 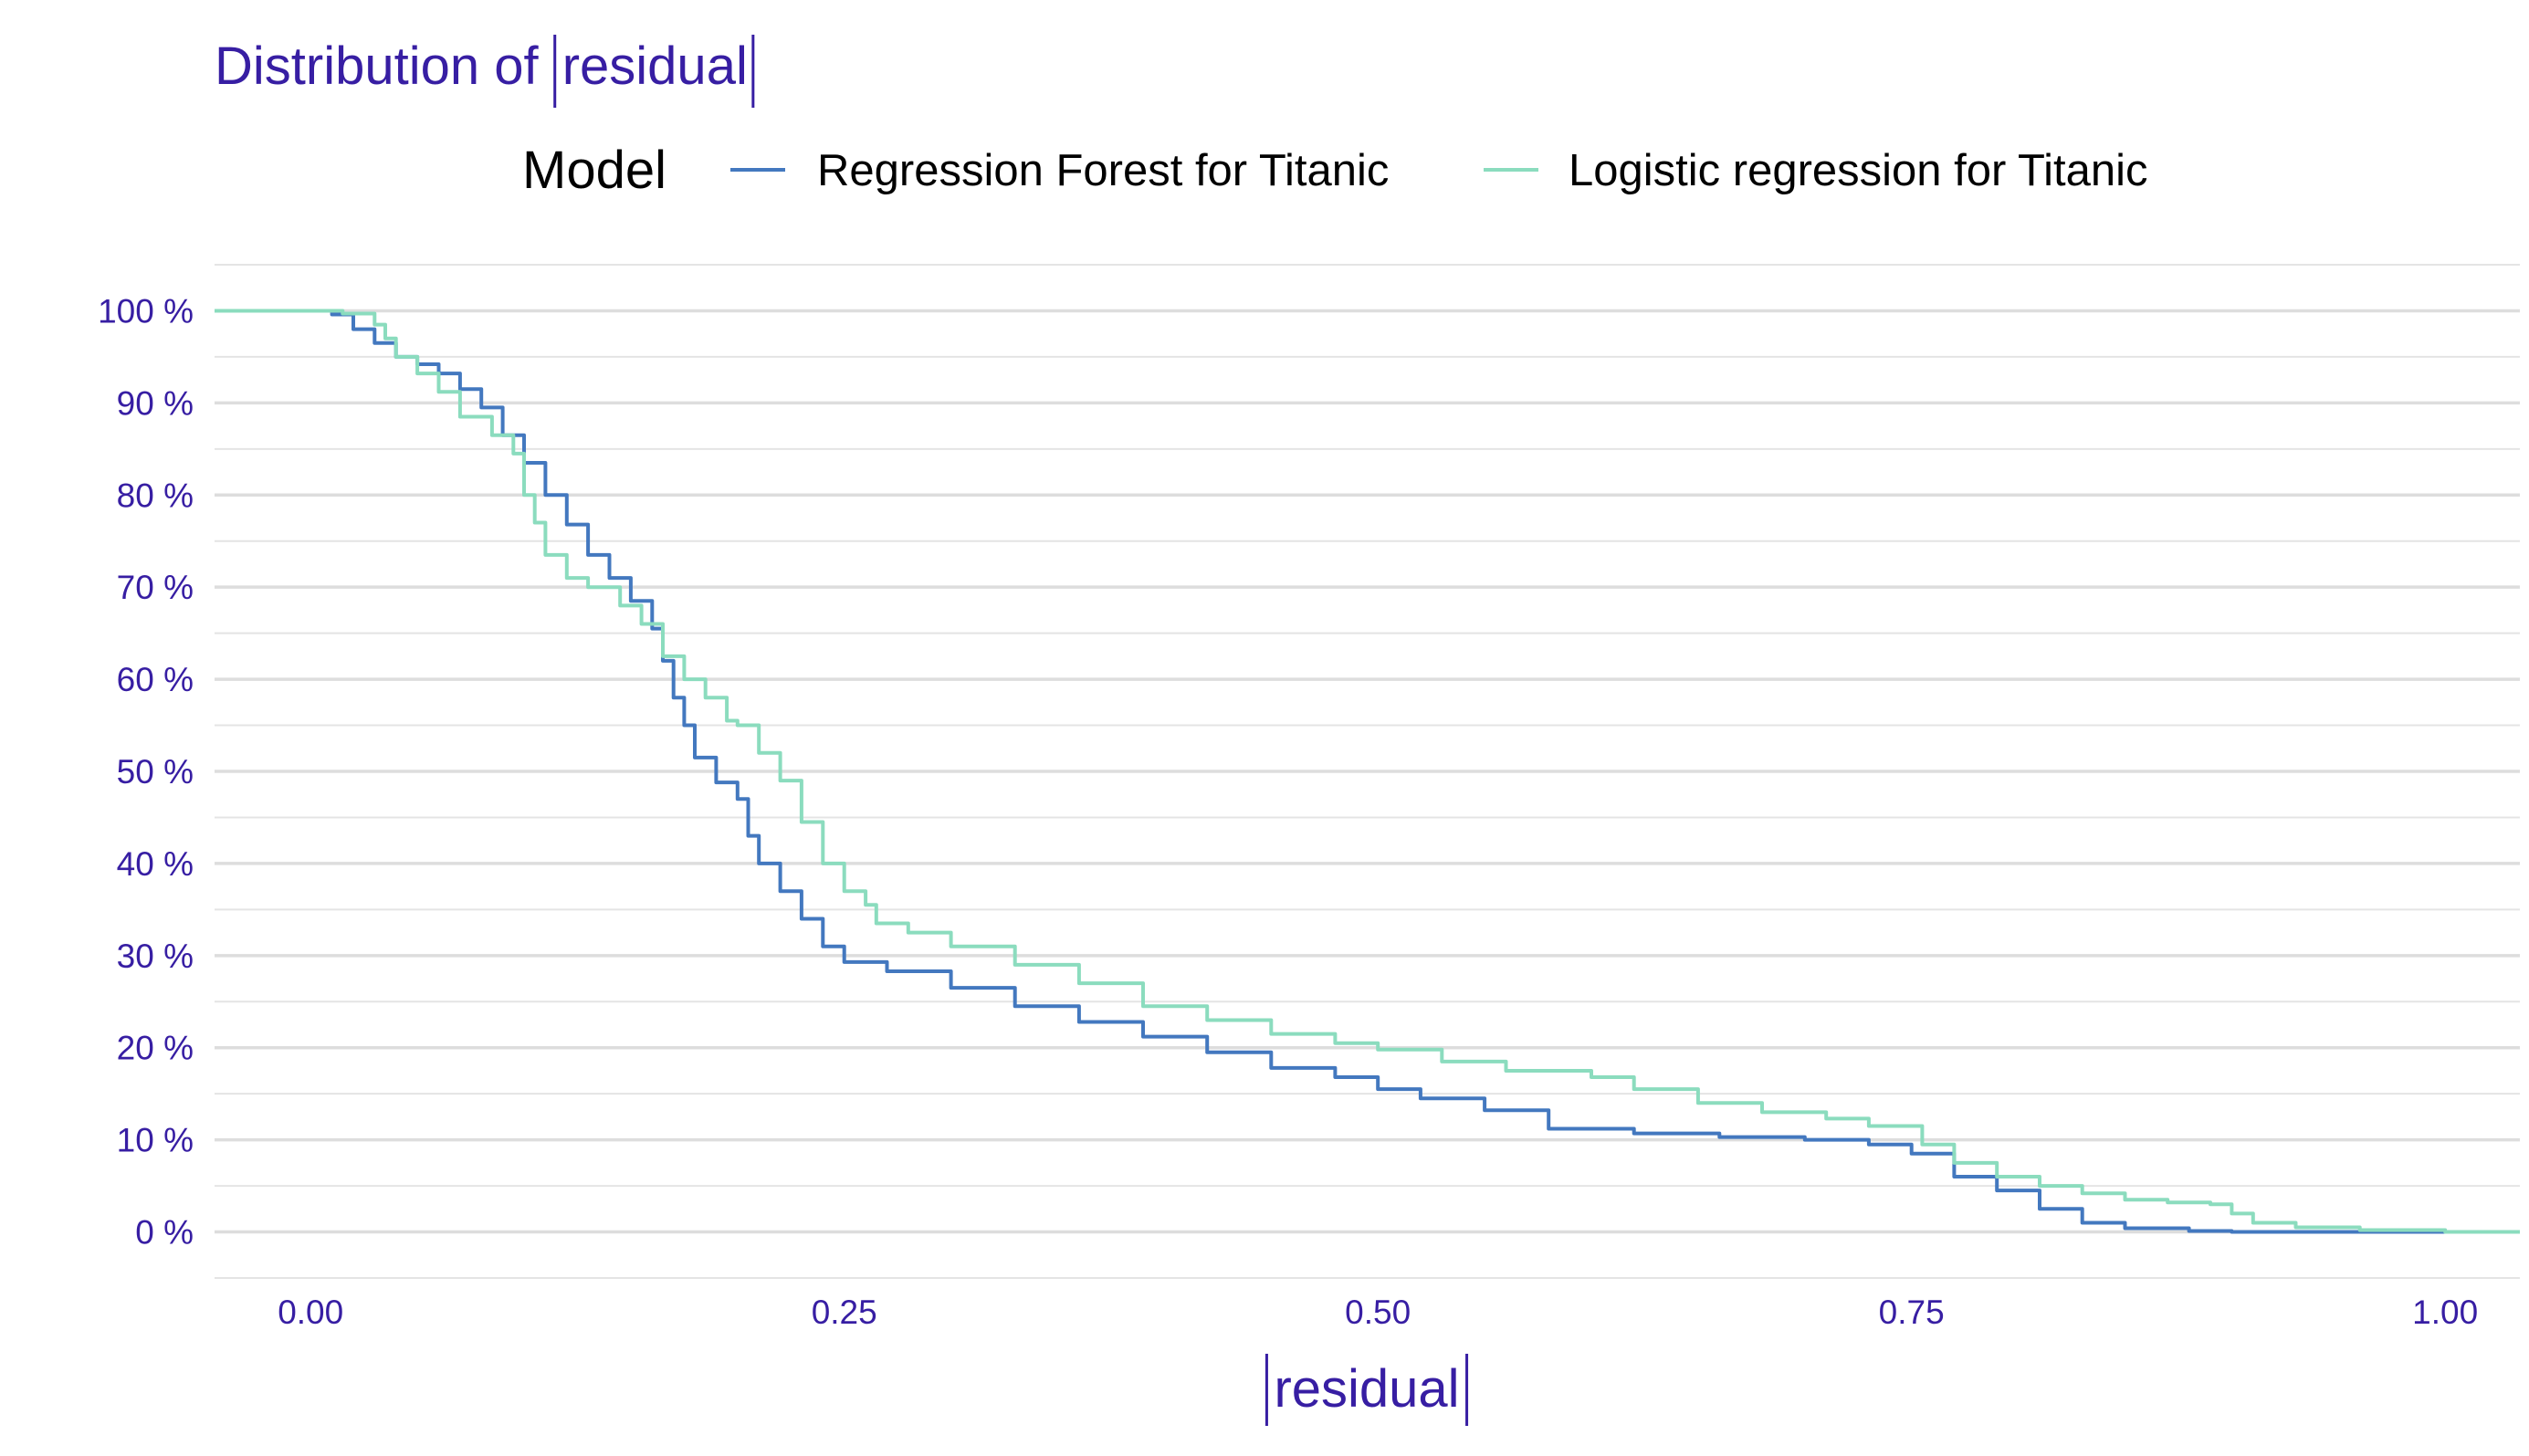 I want to click on y-tick-label: 20 %, so click(x=155, y=1049).